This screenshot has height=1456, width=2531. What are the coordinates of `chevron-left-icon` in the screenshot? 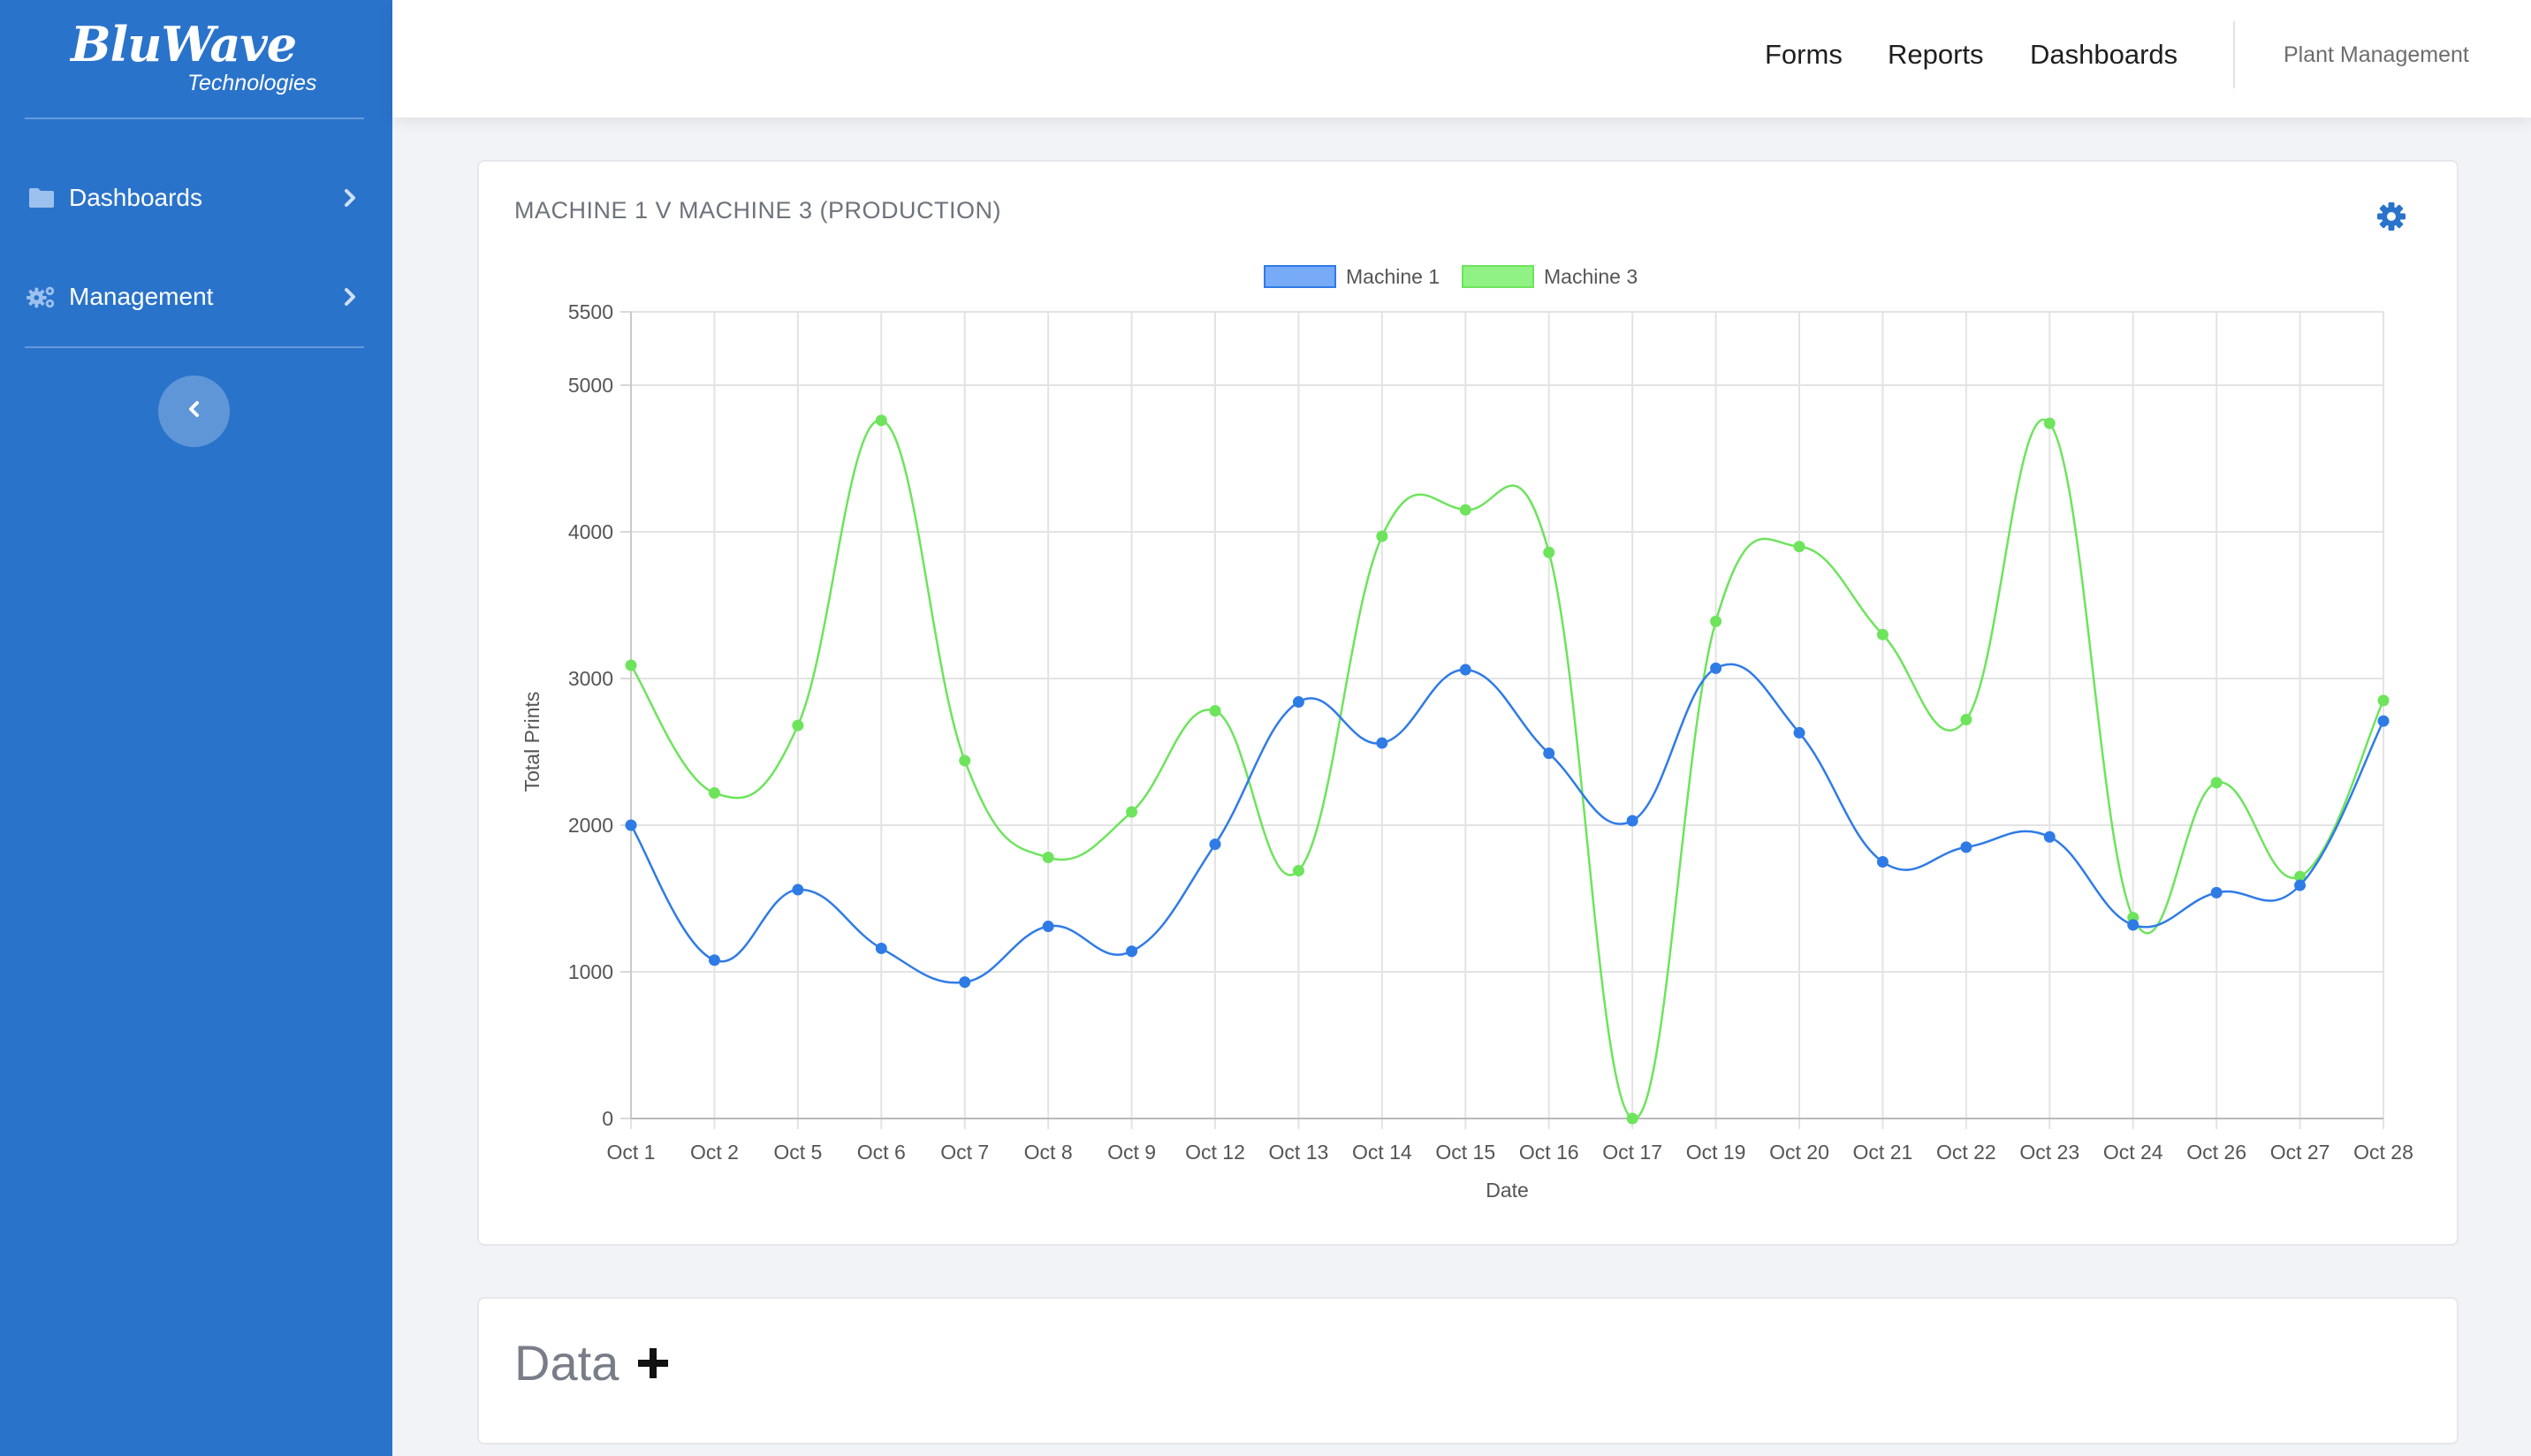 It's located at (195, 411).